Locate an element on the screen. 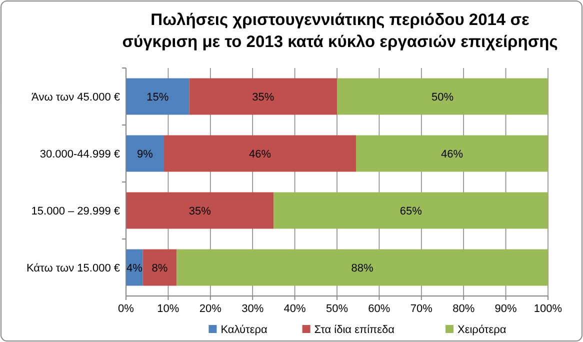 Image resolution: width=583 pixels, height=342 pixels. legend-label: Χειρότερα is located at coordinates (482, 330).